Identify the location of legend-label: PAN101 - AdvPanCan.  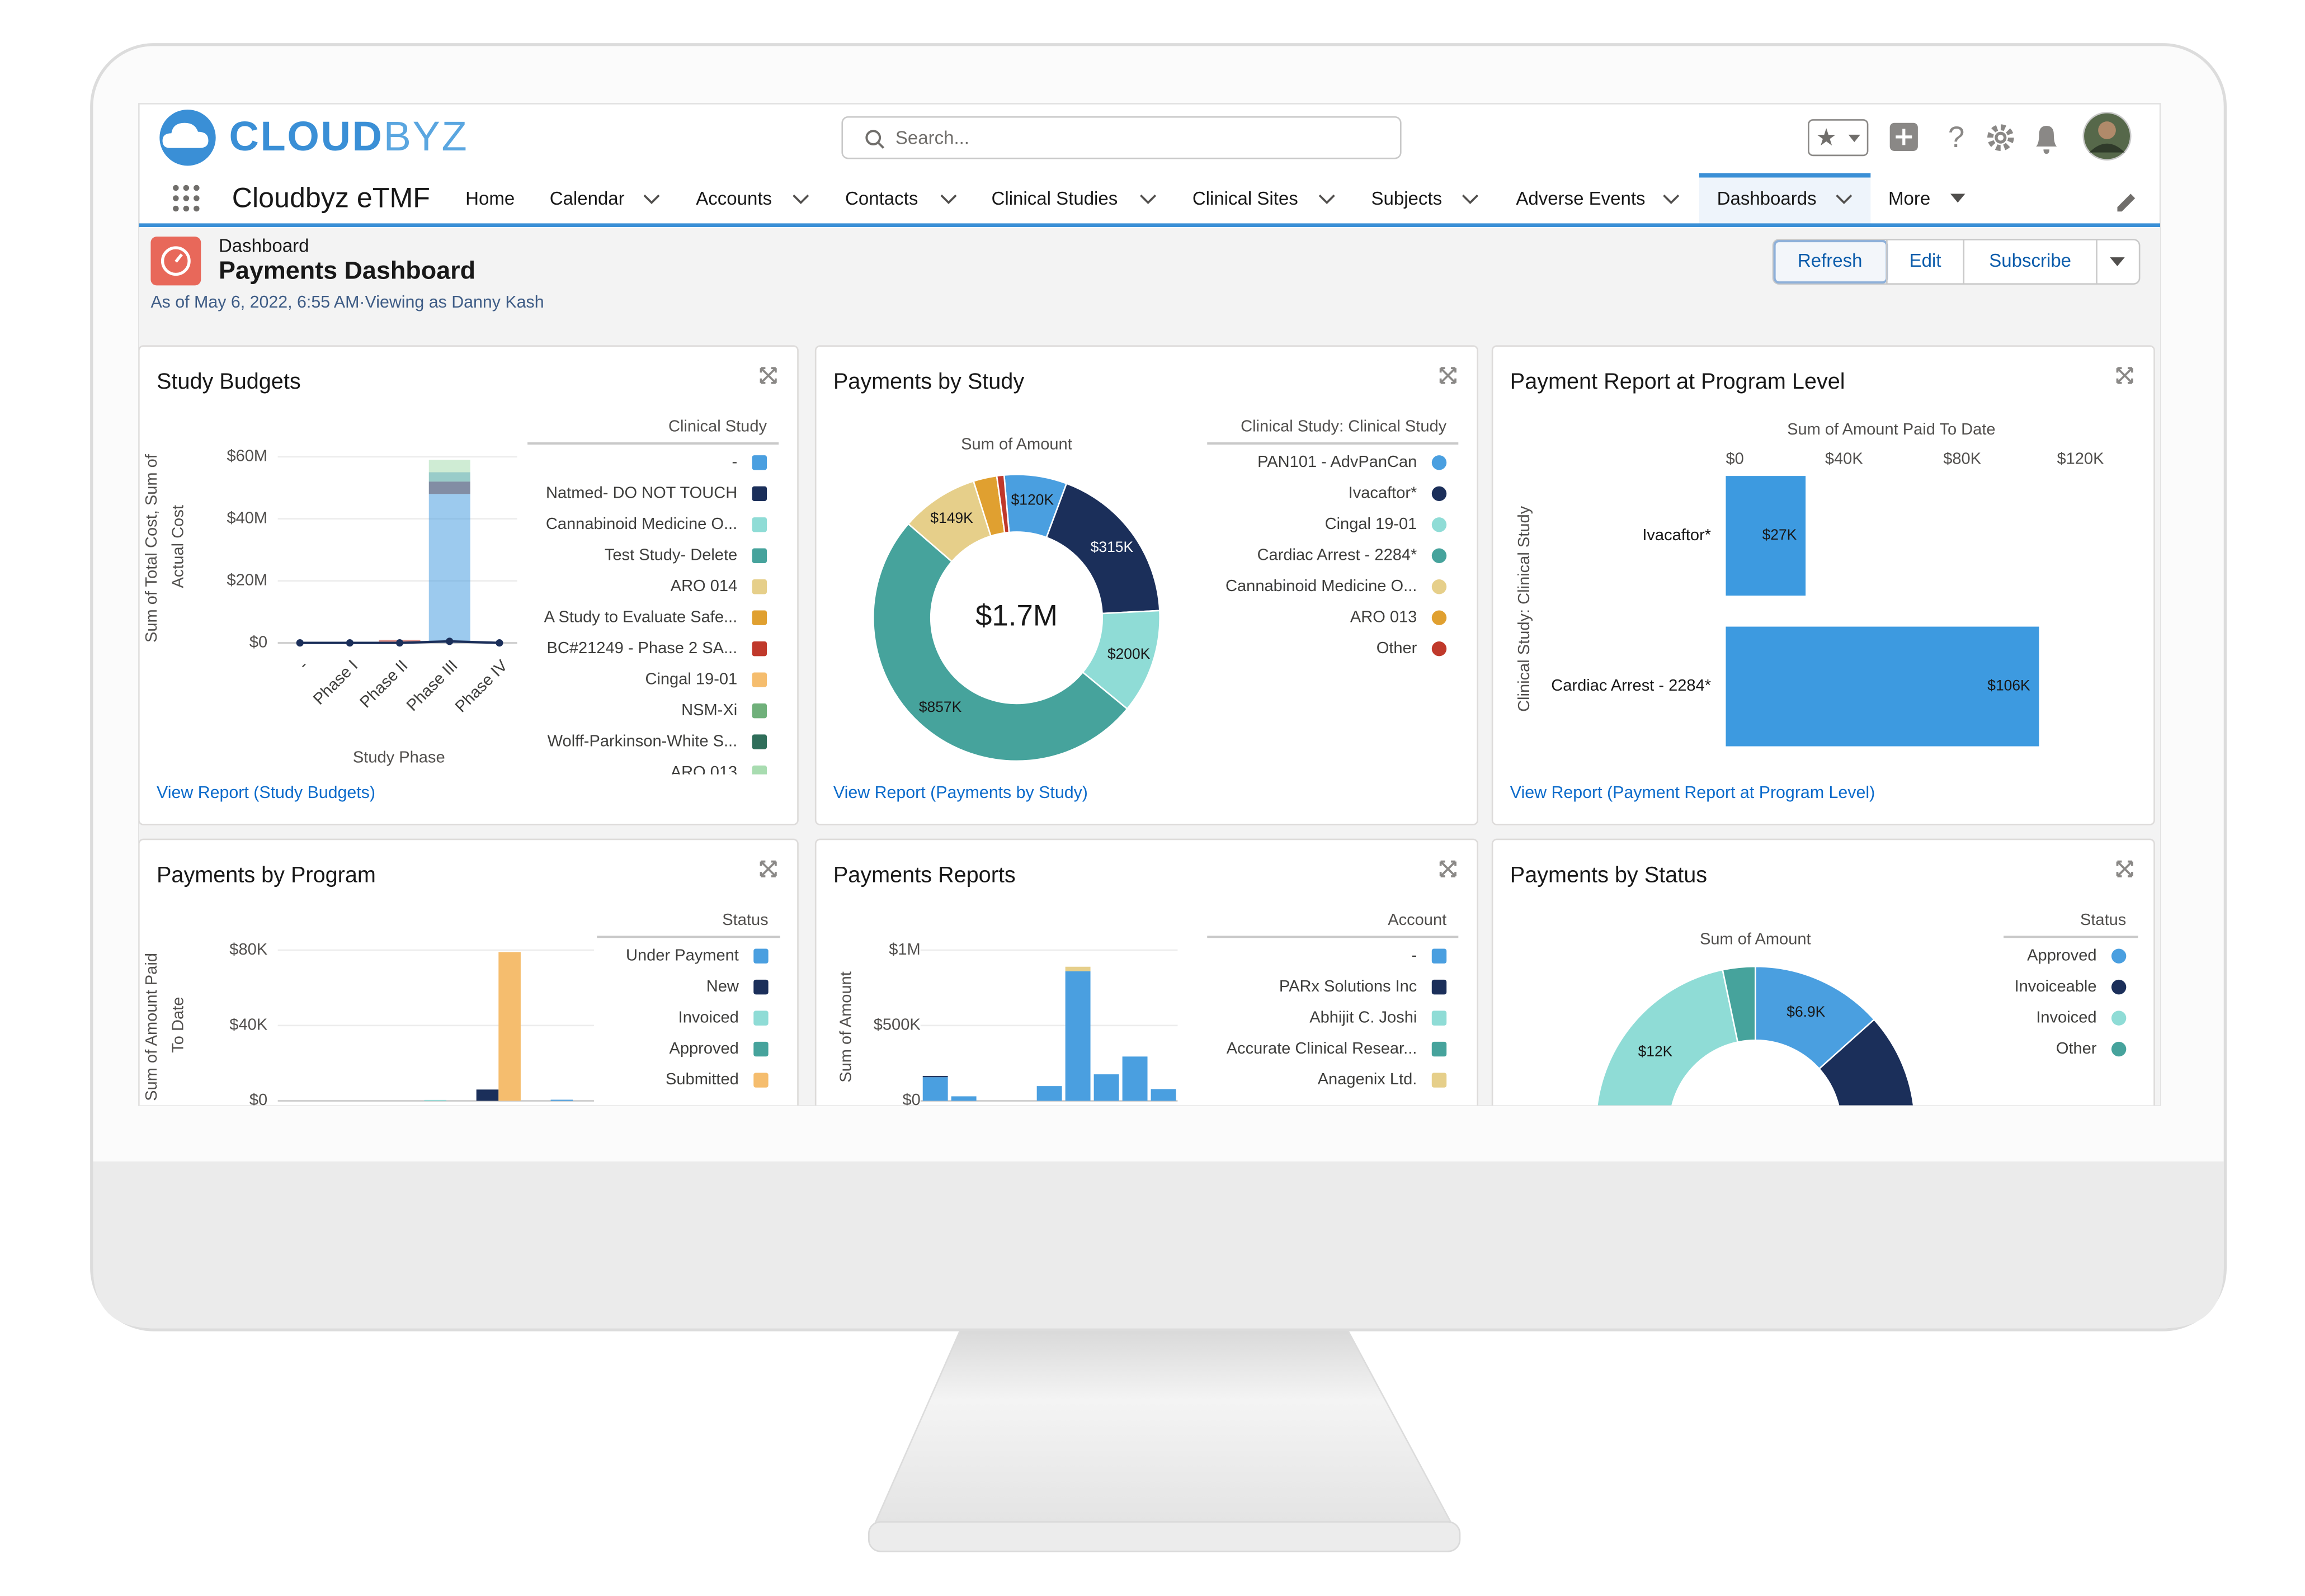
(1337, 462).